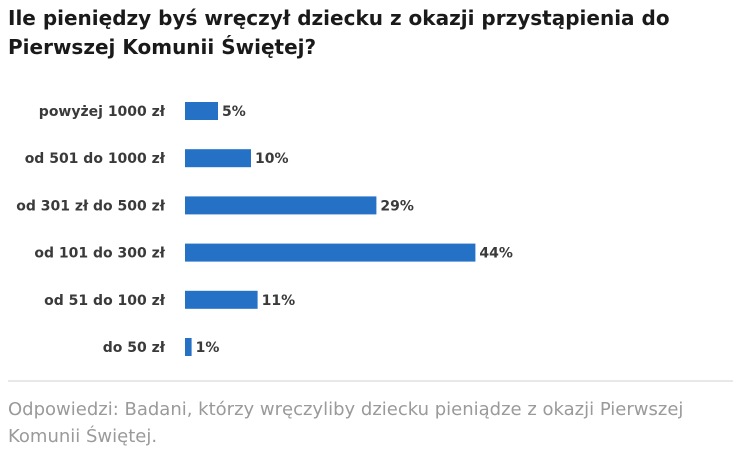  Describe the element at coordinates (95, 159) in the screenshot. I see `category-label: od 501 do 1000 zł` at that location.